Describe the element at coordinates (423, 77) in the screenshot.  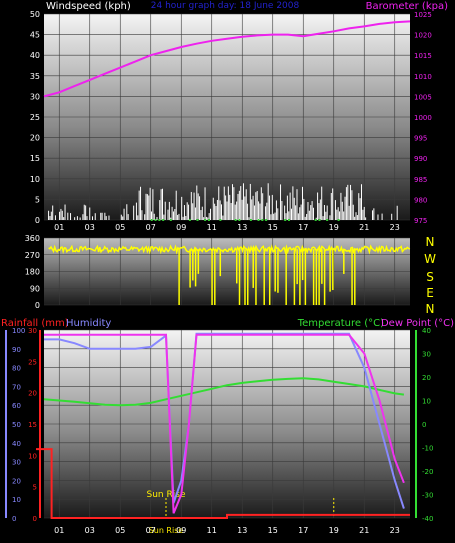
I see `barometer-tick: 1010` at that location.